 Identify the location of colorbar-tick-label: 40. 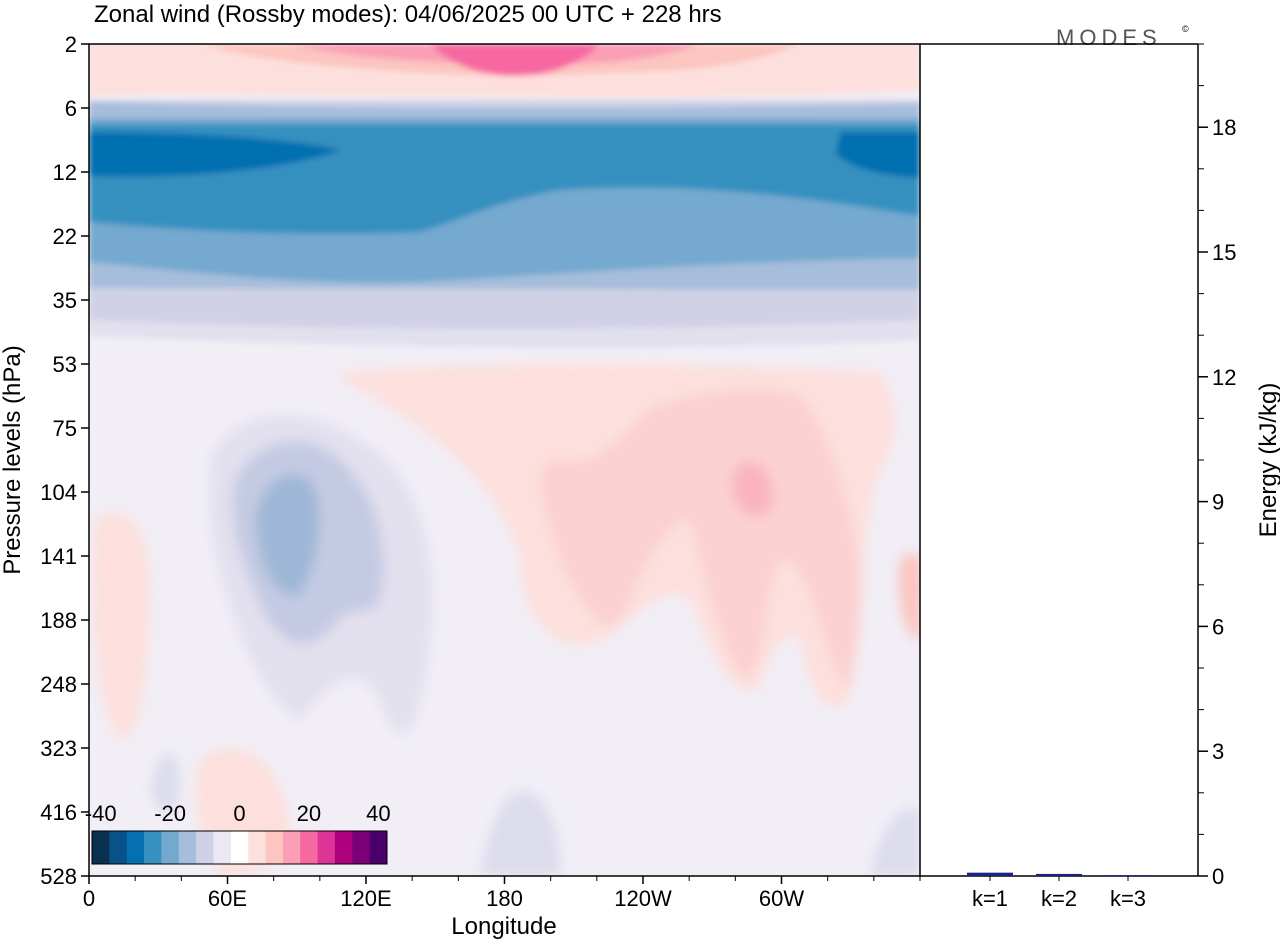
(378, 813).